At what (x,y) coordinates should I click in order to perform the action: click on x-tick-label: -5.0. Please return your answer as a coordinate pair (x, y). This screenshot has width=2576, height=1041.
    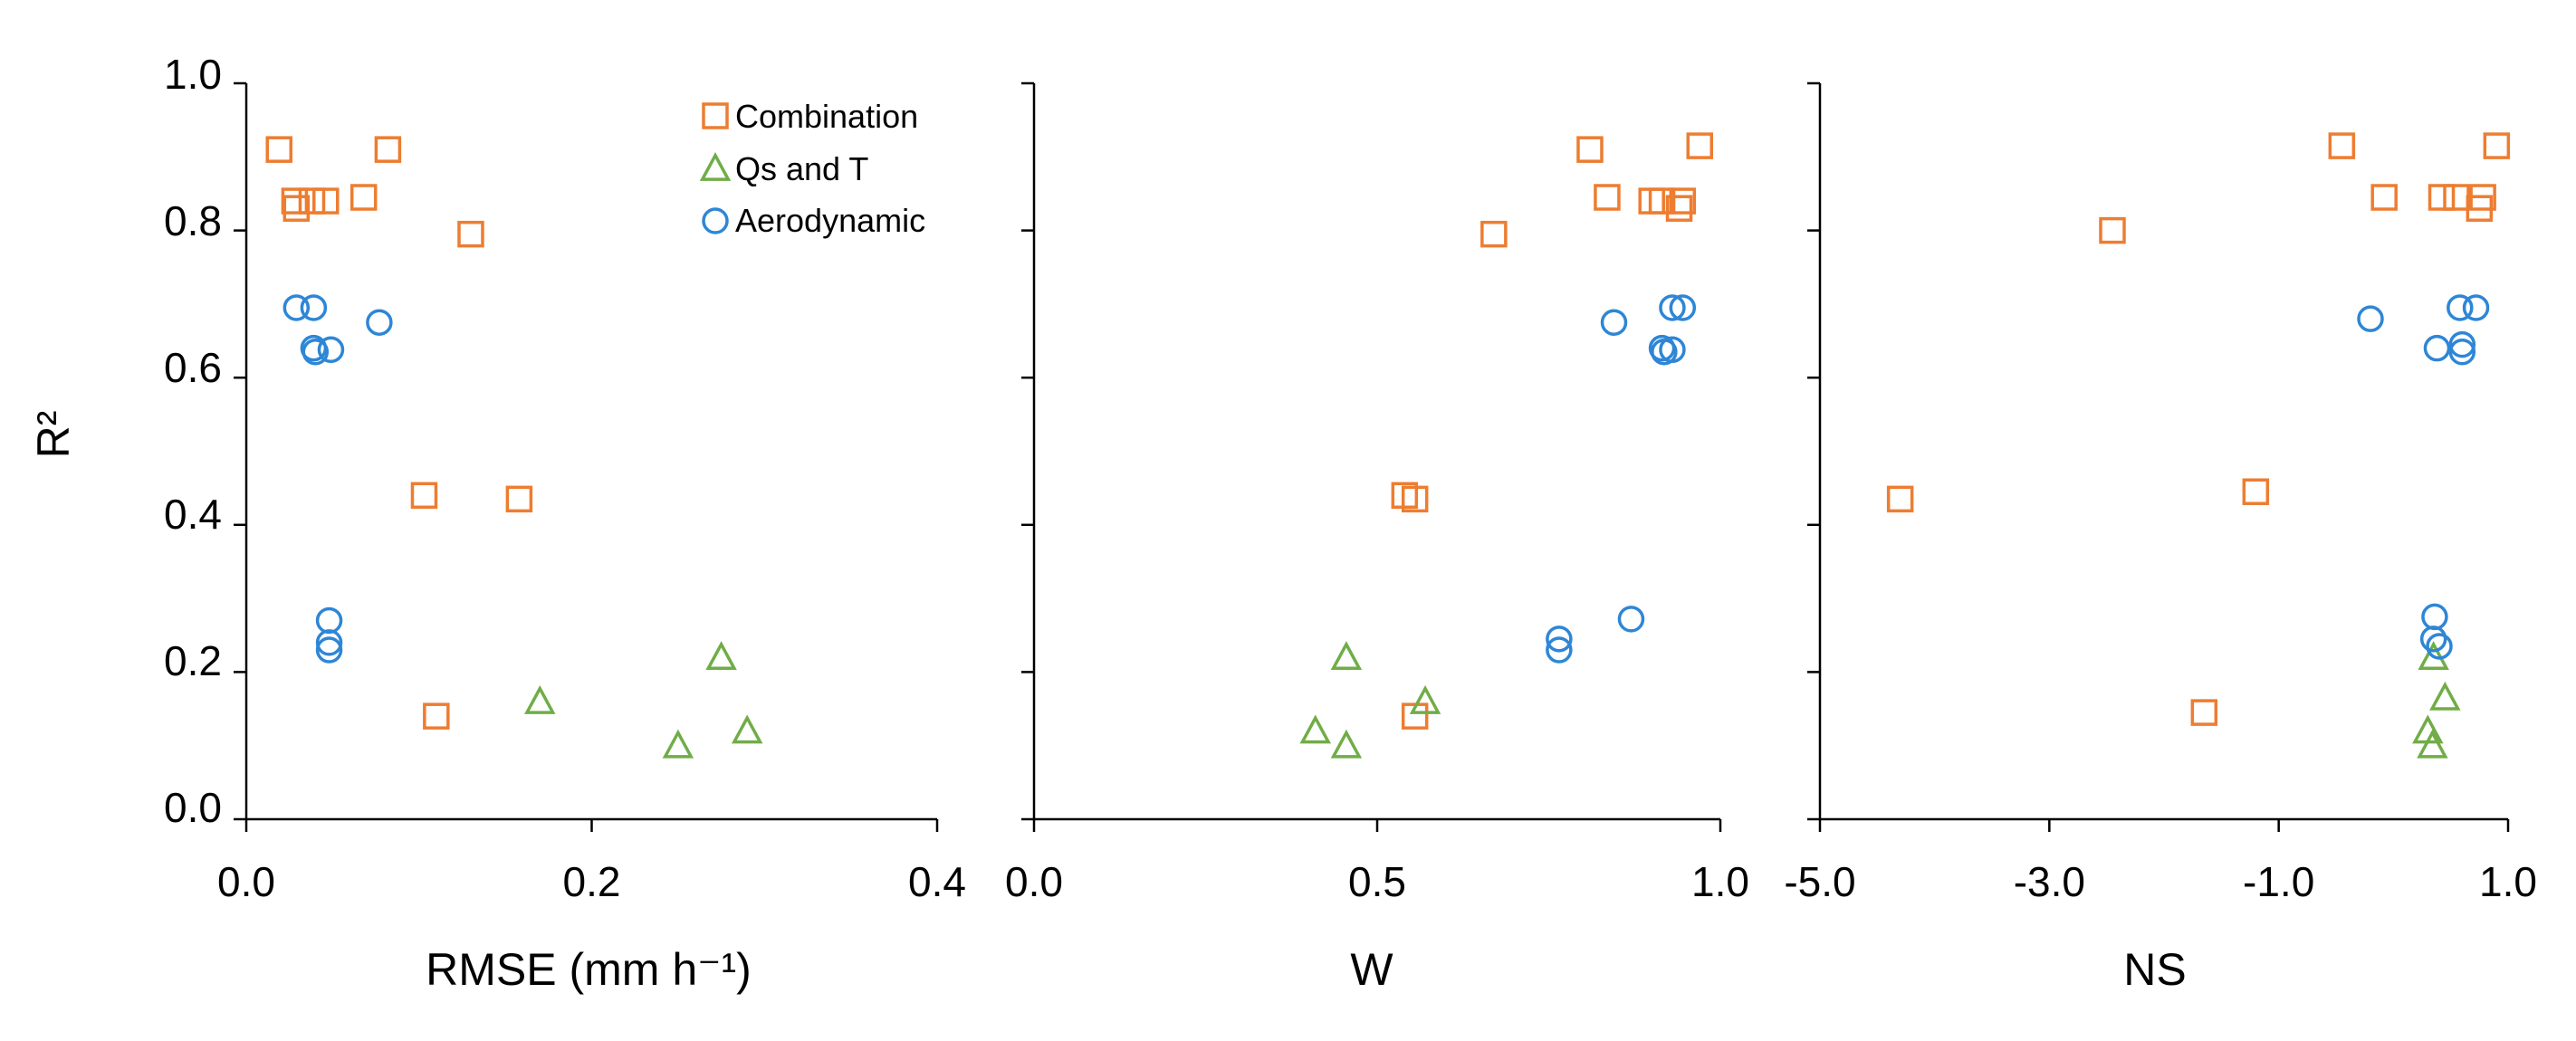
    Looking at the image, I should click on (1819, 881).